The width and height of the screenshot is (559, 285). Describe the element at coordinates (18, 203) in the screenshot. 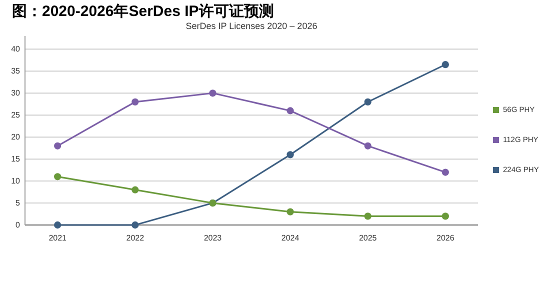

I see `y-tick-label: 5` at that location.